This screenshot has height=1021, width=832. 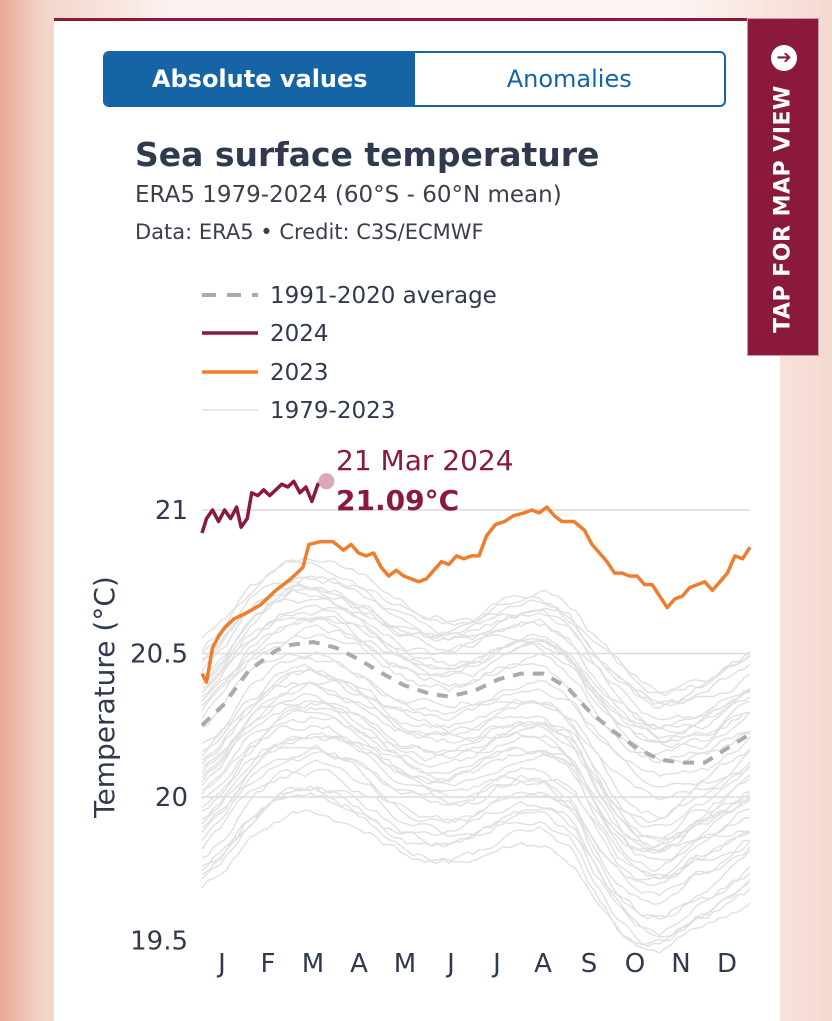 I want to click on series-line-y2023, so click(x=476, y=594).